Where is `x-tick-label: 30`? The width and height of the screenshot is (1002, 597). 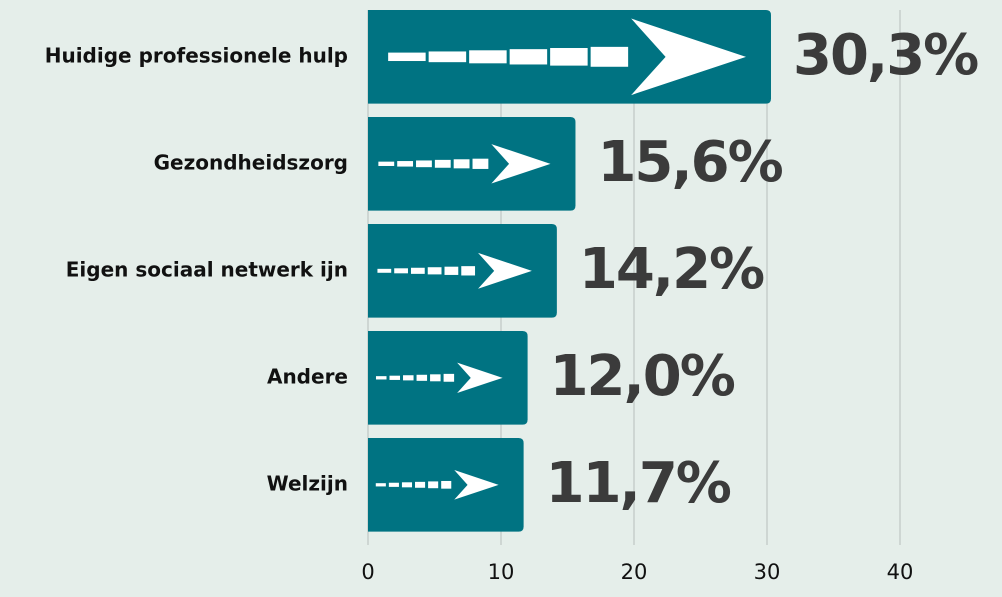 x-tick-label: 30 is located at coordinates (767, 572).